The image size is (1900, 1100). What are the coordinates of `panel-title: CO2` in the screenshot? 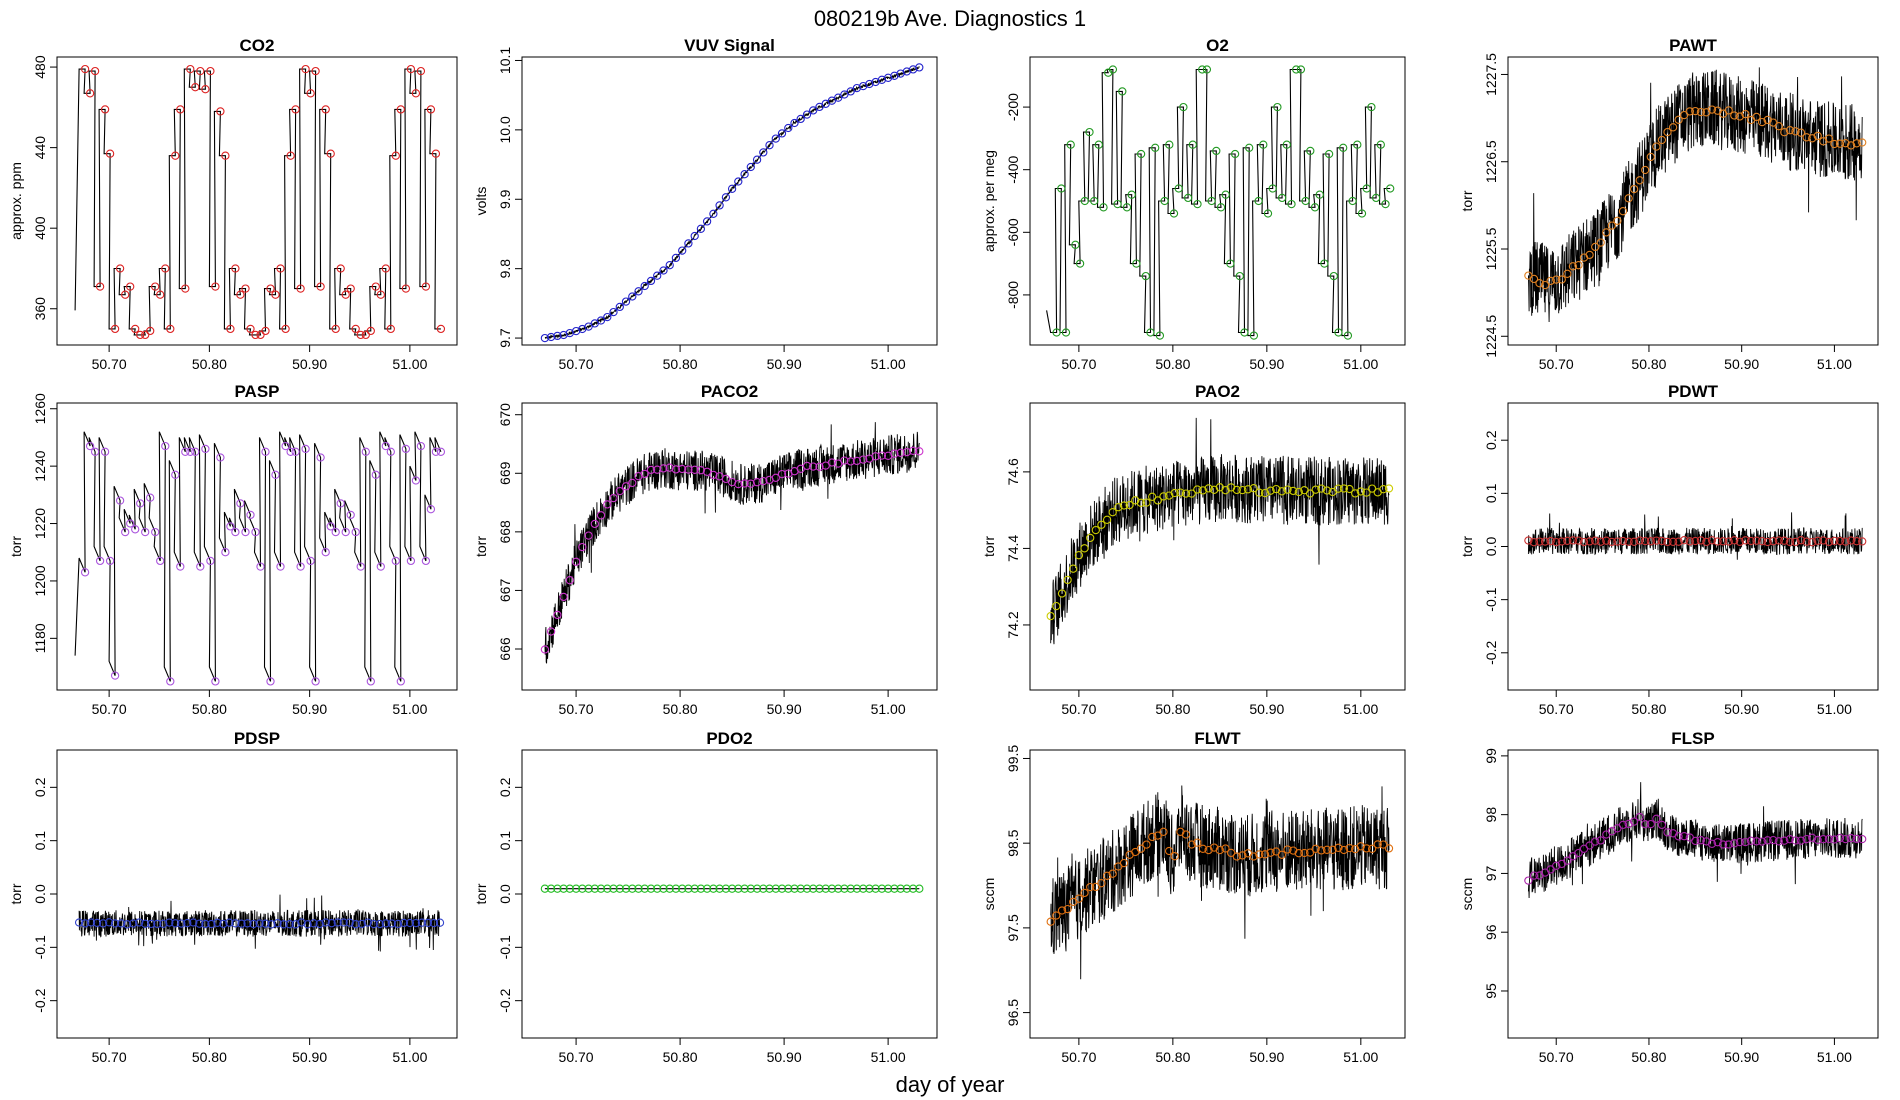 It's located at (257, 45).